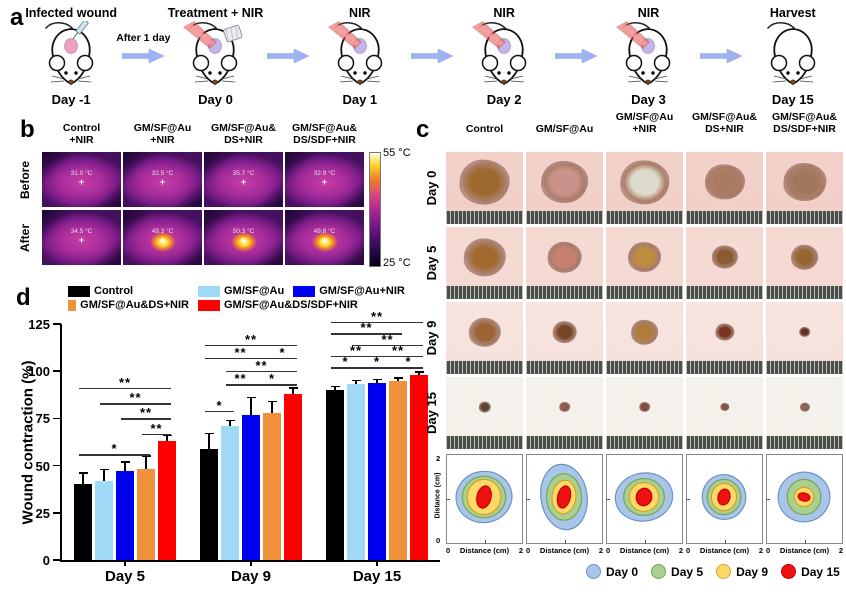 The image size is (846, 594). Describe the element at coordinates (742, 571) in the screenshot. I see `contour-legend-item: Day 9` at that location.